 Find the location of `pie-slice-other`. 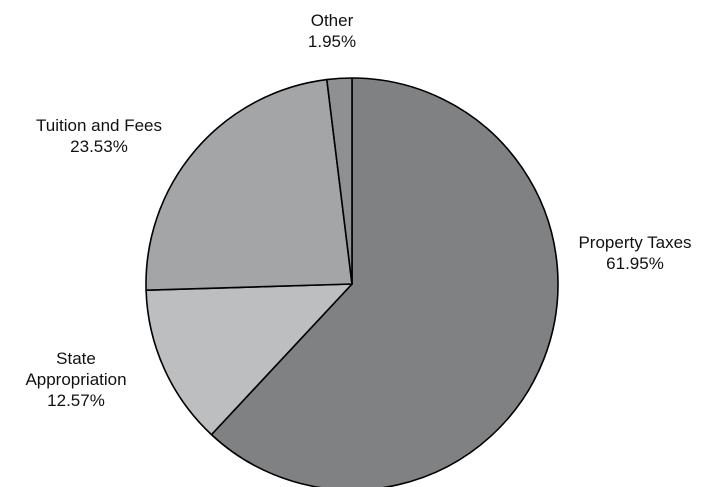

pie-slice-other is located at coordinates (339, 181).